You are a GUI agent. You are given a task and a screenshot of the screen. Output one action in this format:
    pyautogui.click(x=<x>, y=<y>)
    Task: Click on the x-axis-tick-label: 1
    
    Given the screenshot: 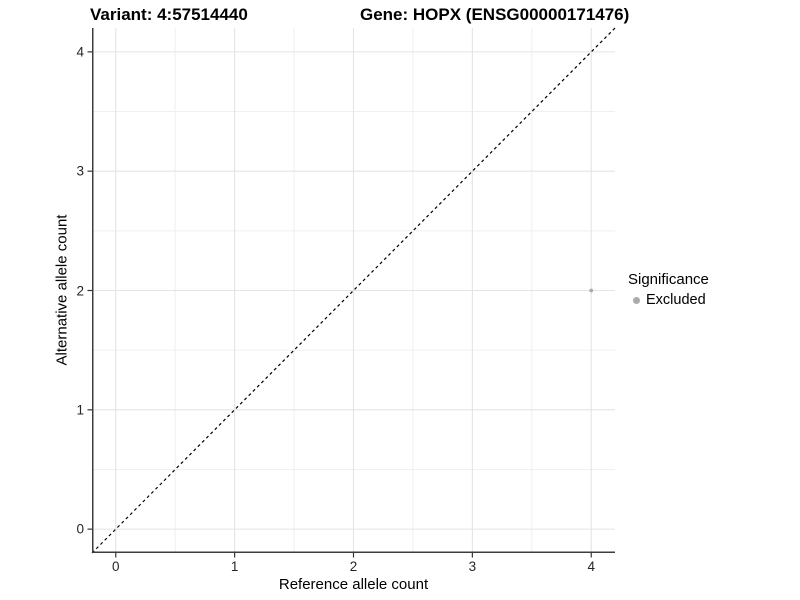 What is the action you would take?
    pyautogui.click(x=234, y=566)
    